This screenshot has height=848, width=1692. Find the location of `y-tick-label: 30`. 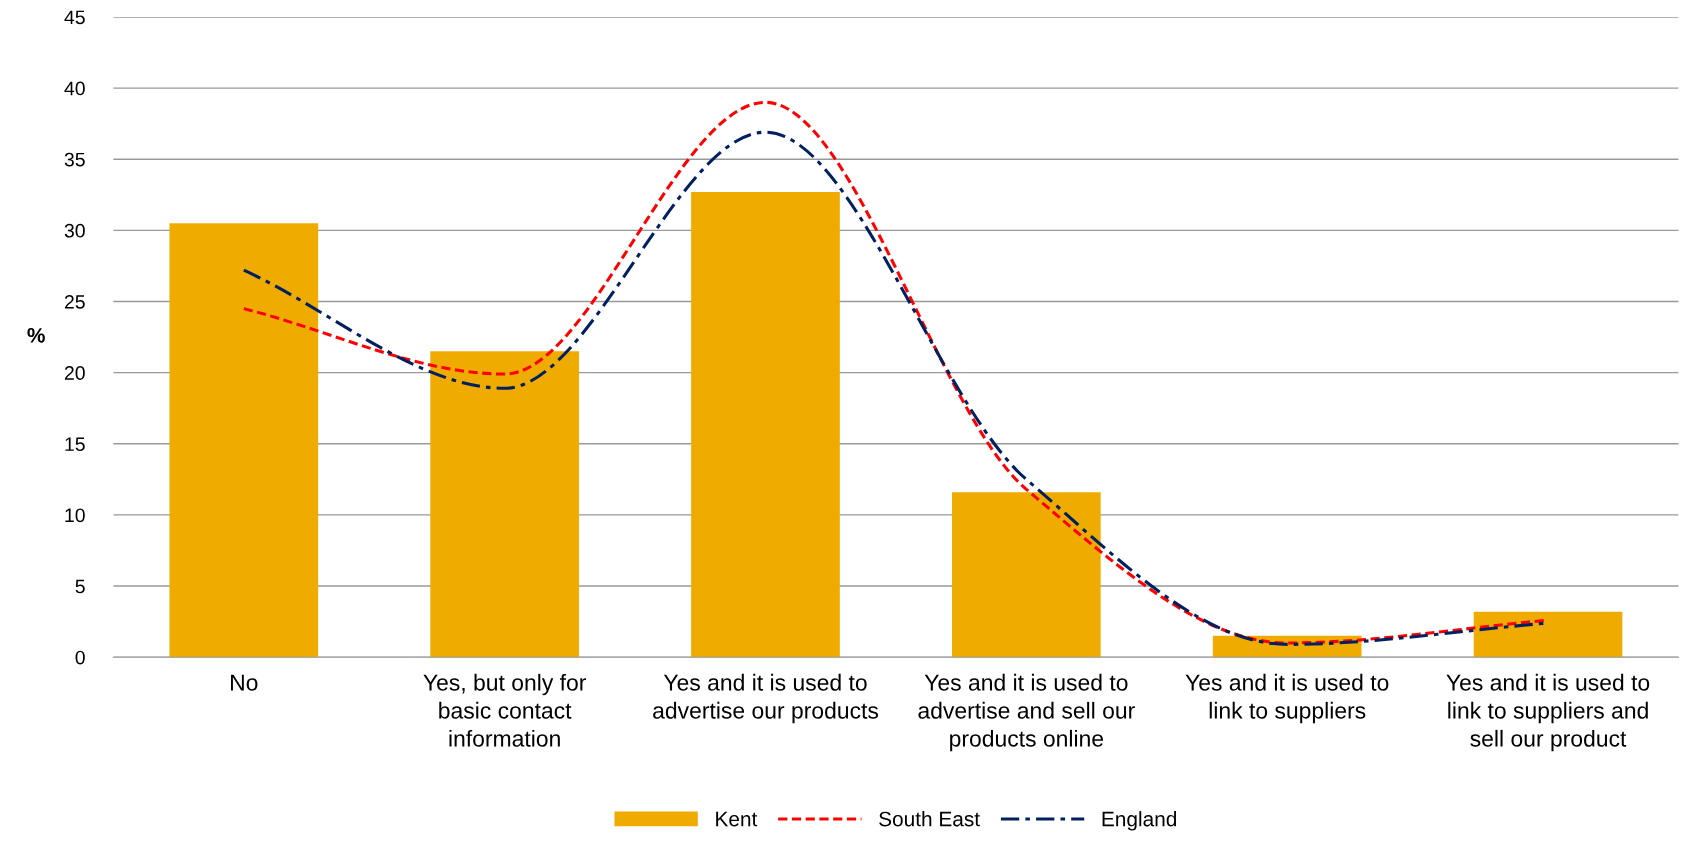

y-tick-label: 30 is located at coordinates (74, 230).